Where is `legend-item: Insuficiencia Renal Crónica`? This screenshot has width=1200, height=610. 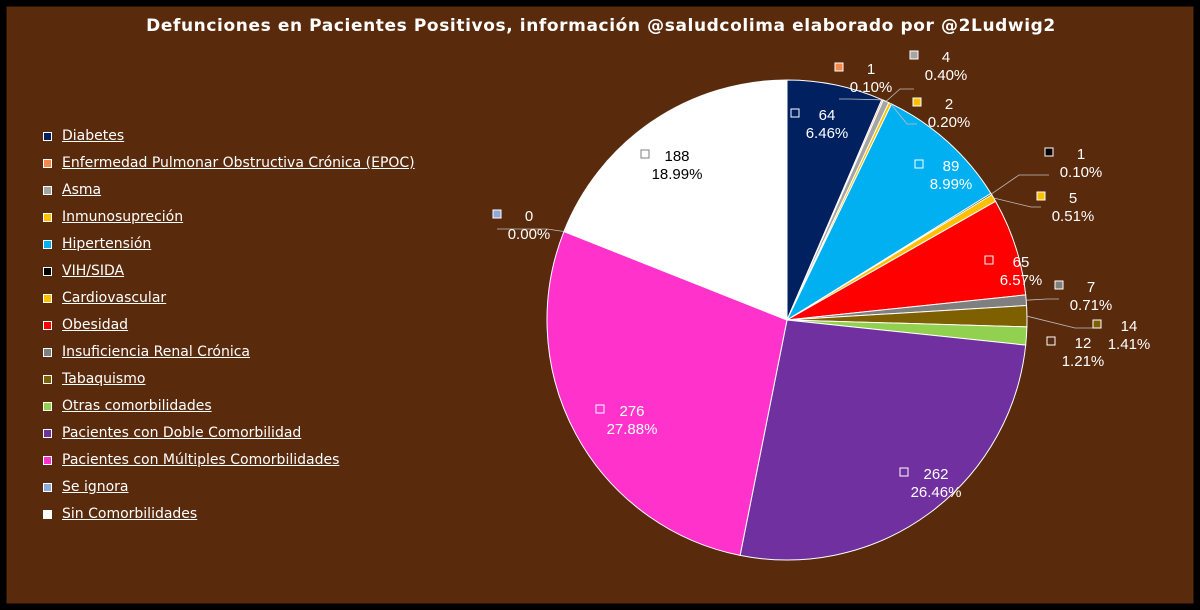
legend-item: Insuficiencia Renal Crónica is located at coordinates (233, 354).